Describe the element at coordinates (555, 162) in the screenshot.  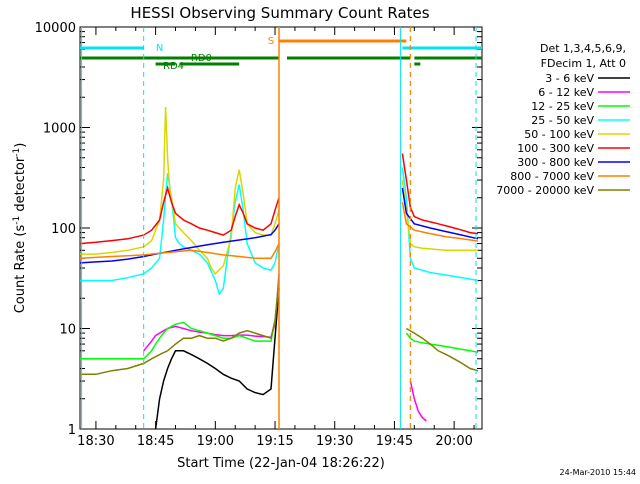
I see `legend-label: 300 - 800 keV` at that location.